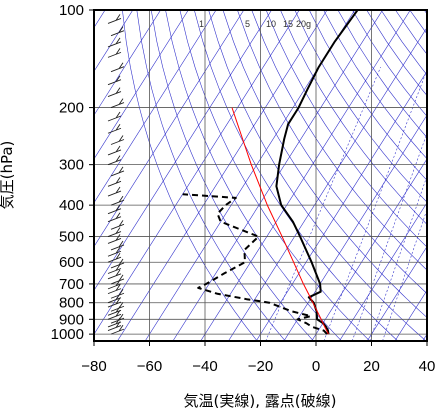 The width and height of the screenshot is (435, 412). I want to click on parcel-line, so click(280, 221).